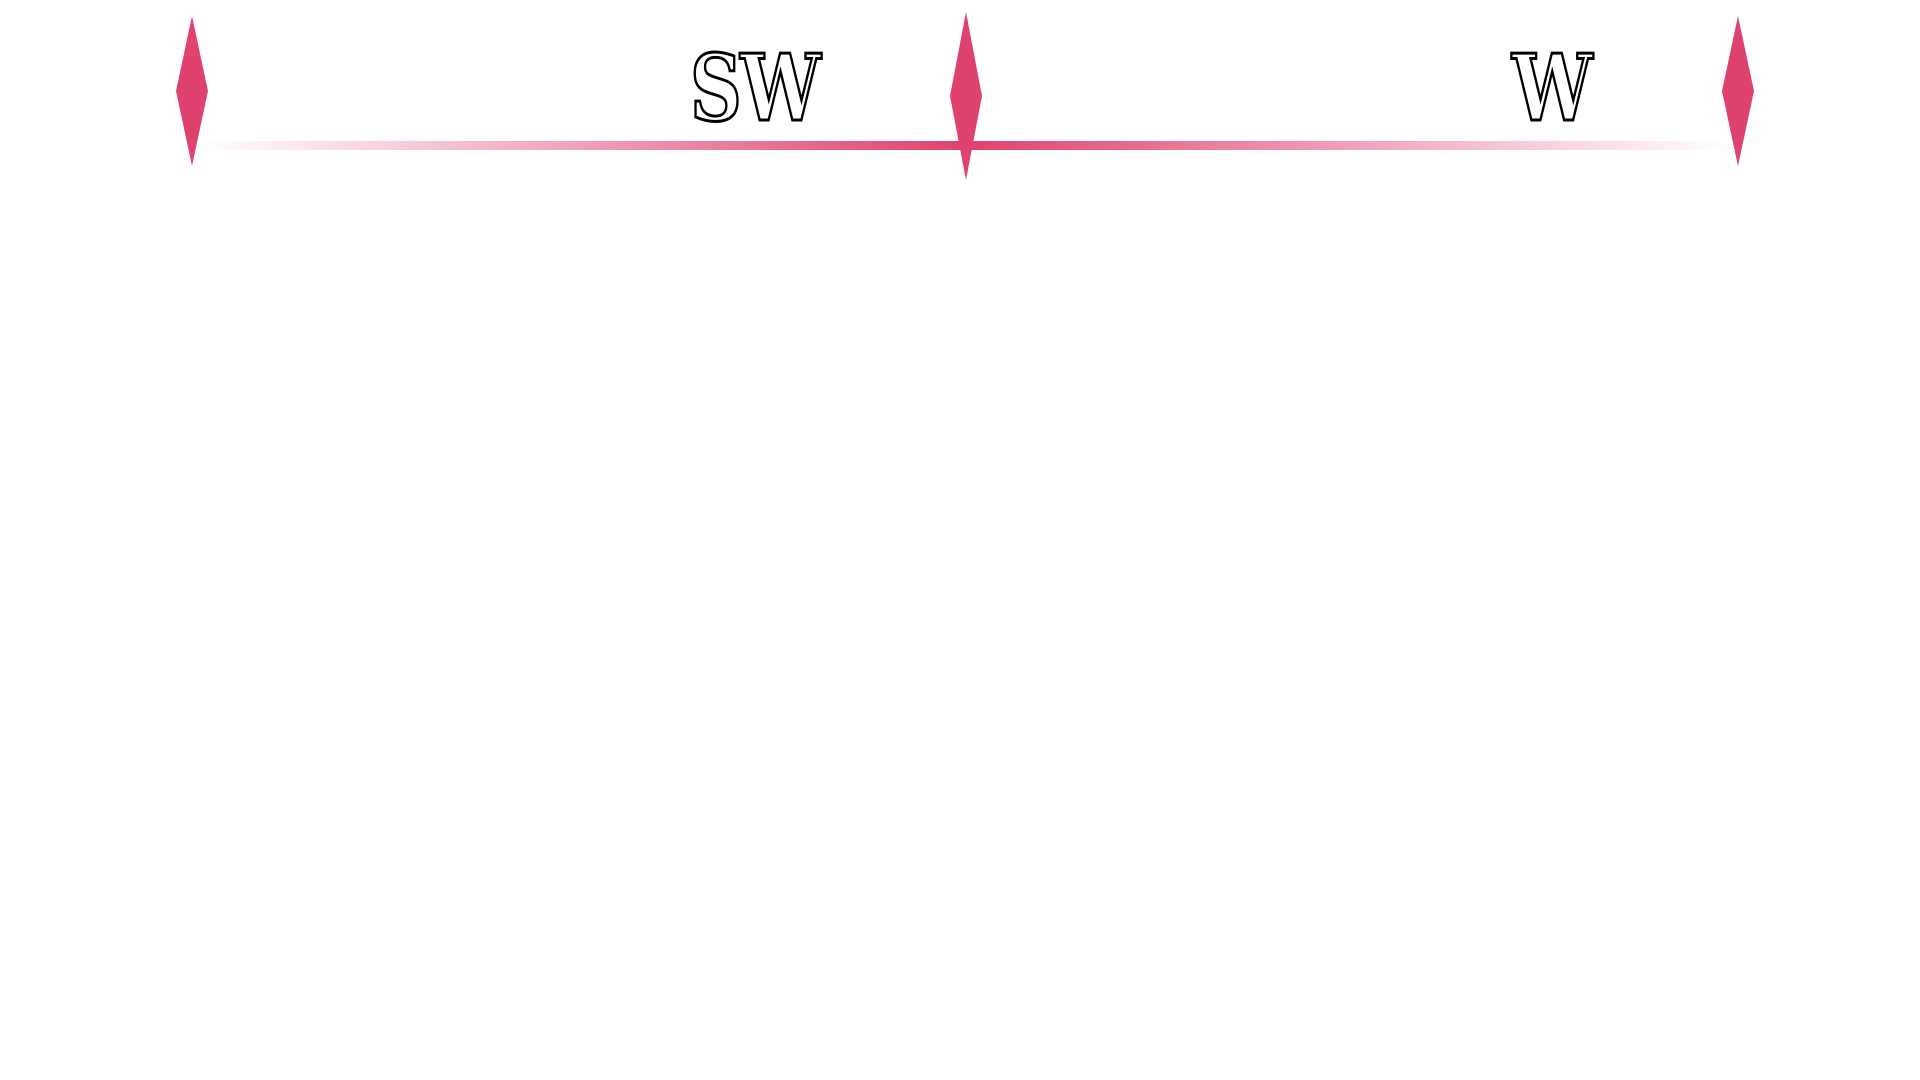 Image resolution: width=1920 pixels, height=1080 pixels. I want to click on compass-center-heading-marker, so click(966, 96).